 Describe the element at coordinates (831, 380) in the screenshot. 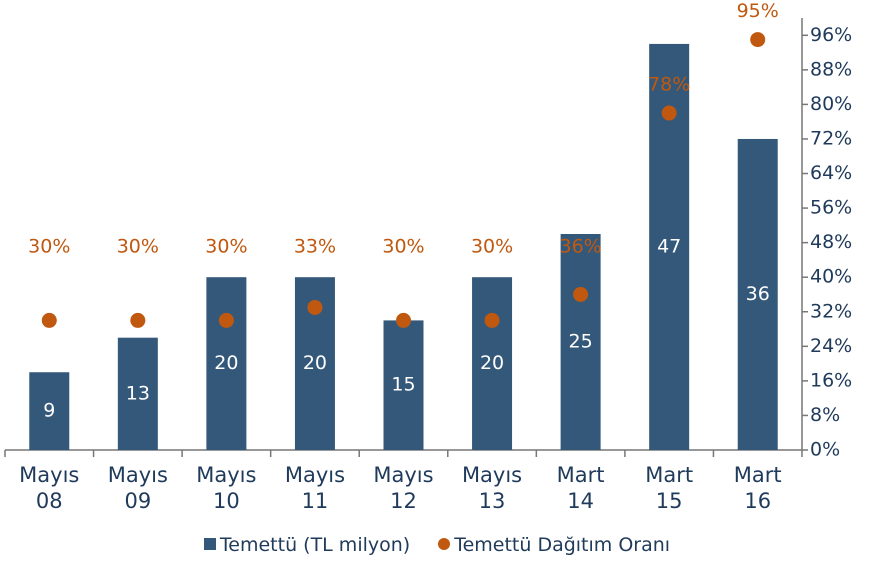

I see `y2-tick-label: 16%` at that location.